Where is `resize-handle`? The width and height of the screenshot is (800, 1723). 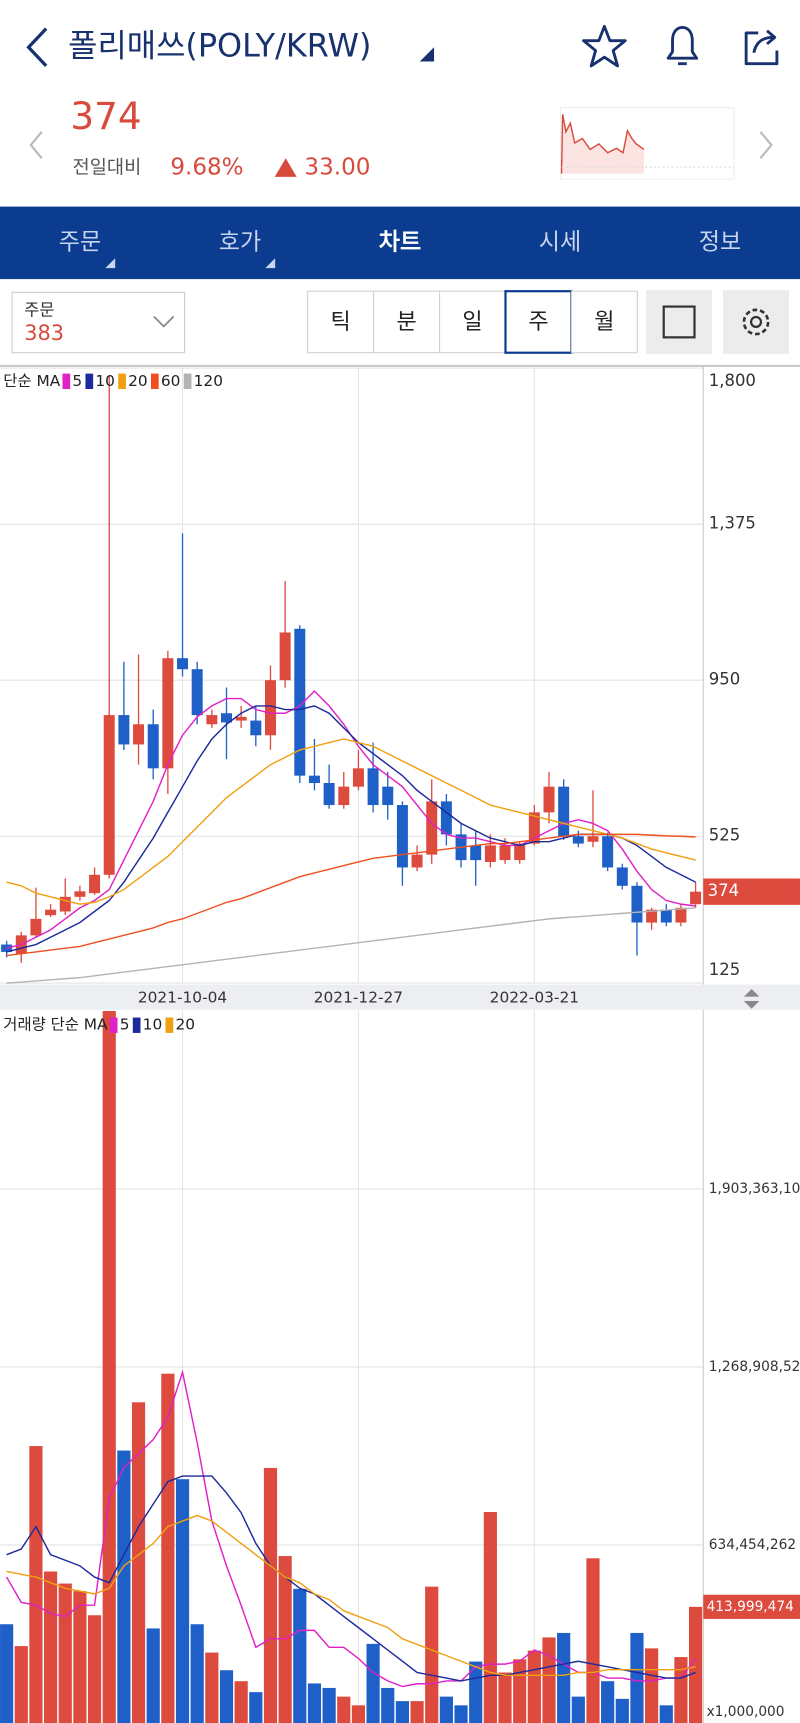 resize-handle is located at coordinates (751, 998).